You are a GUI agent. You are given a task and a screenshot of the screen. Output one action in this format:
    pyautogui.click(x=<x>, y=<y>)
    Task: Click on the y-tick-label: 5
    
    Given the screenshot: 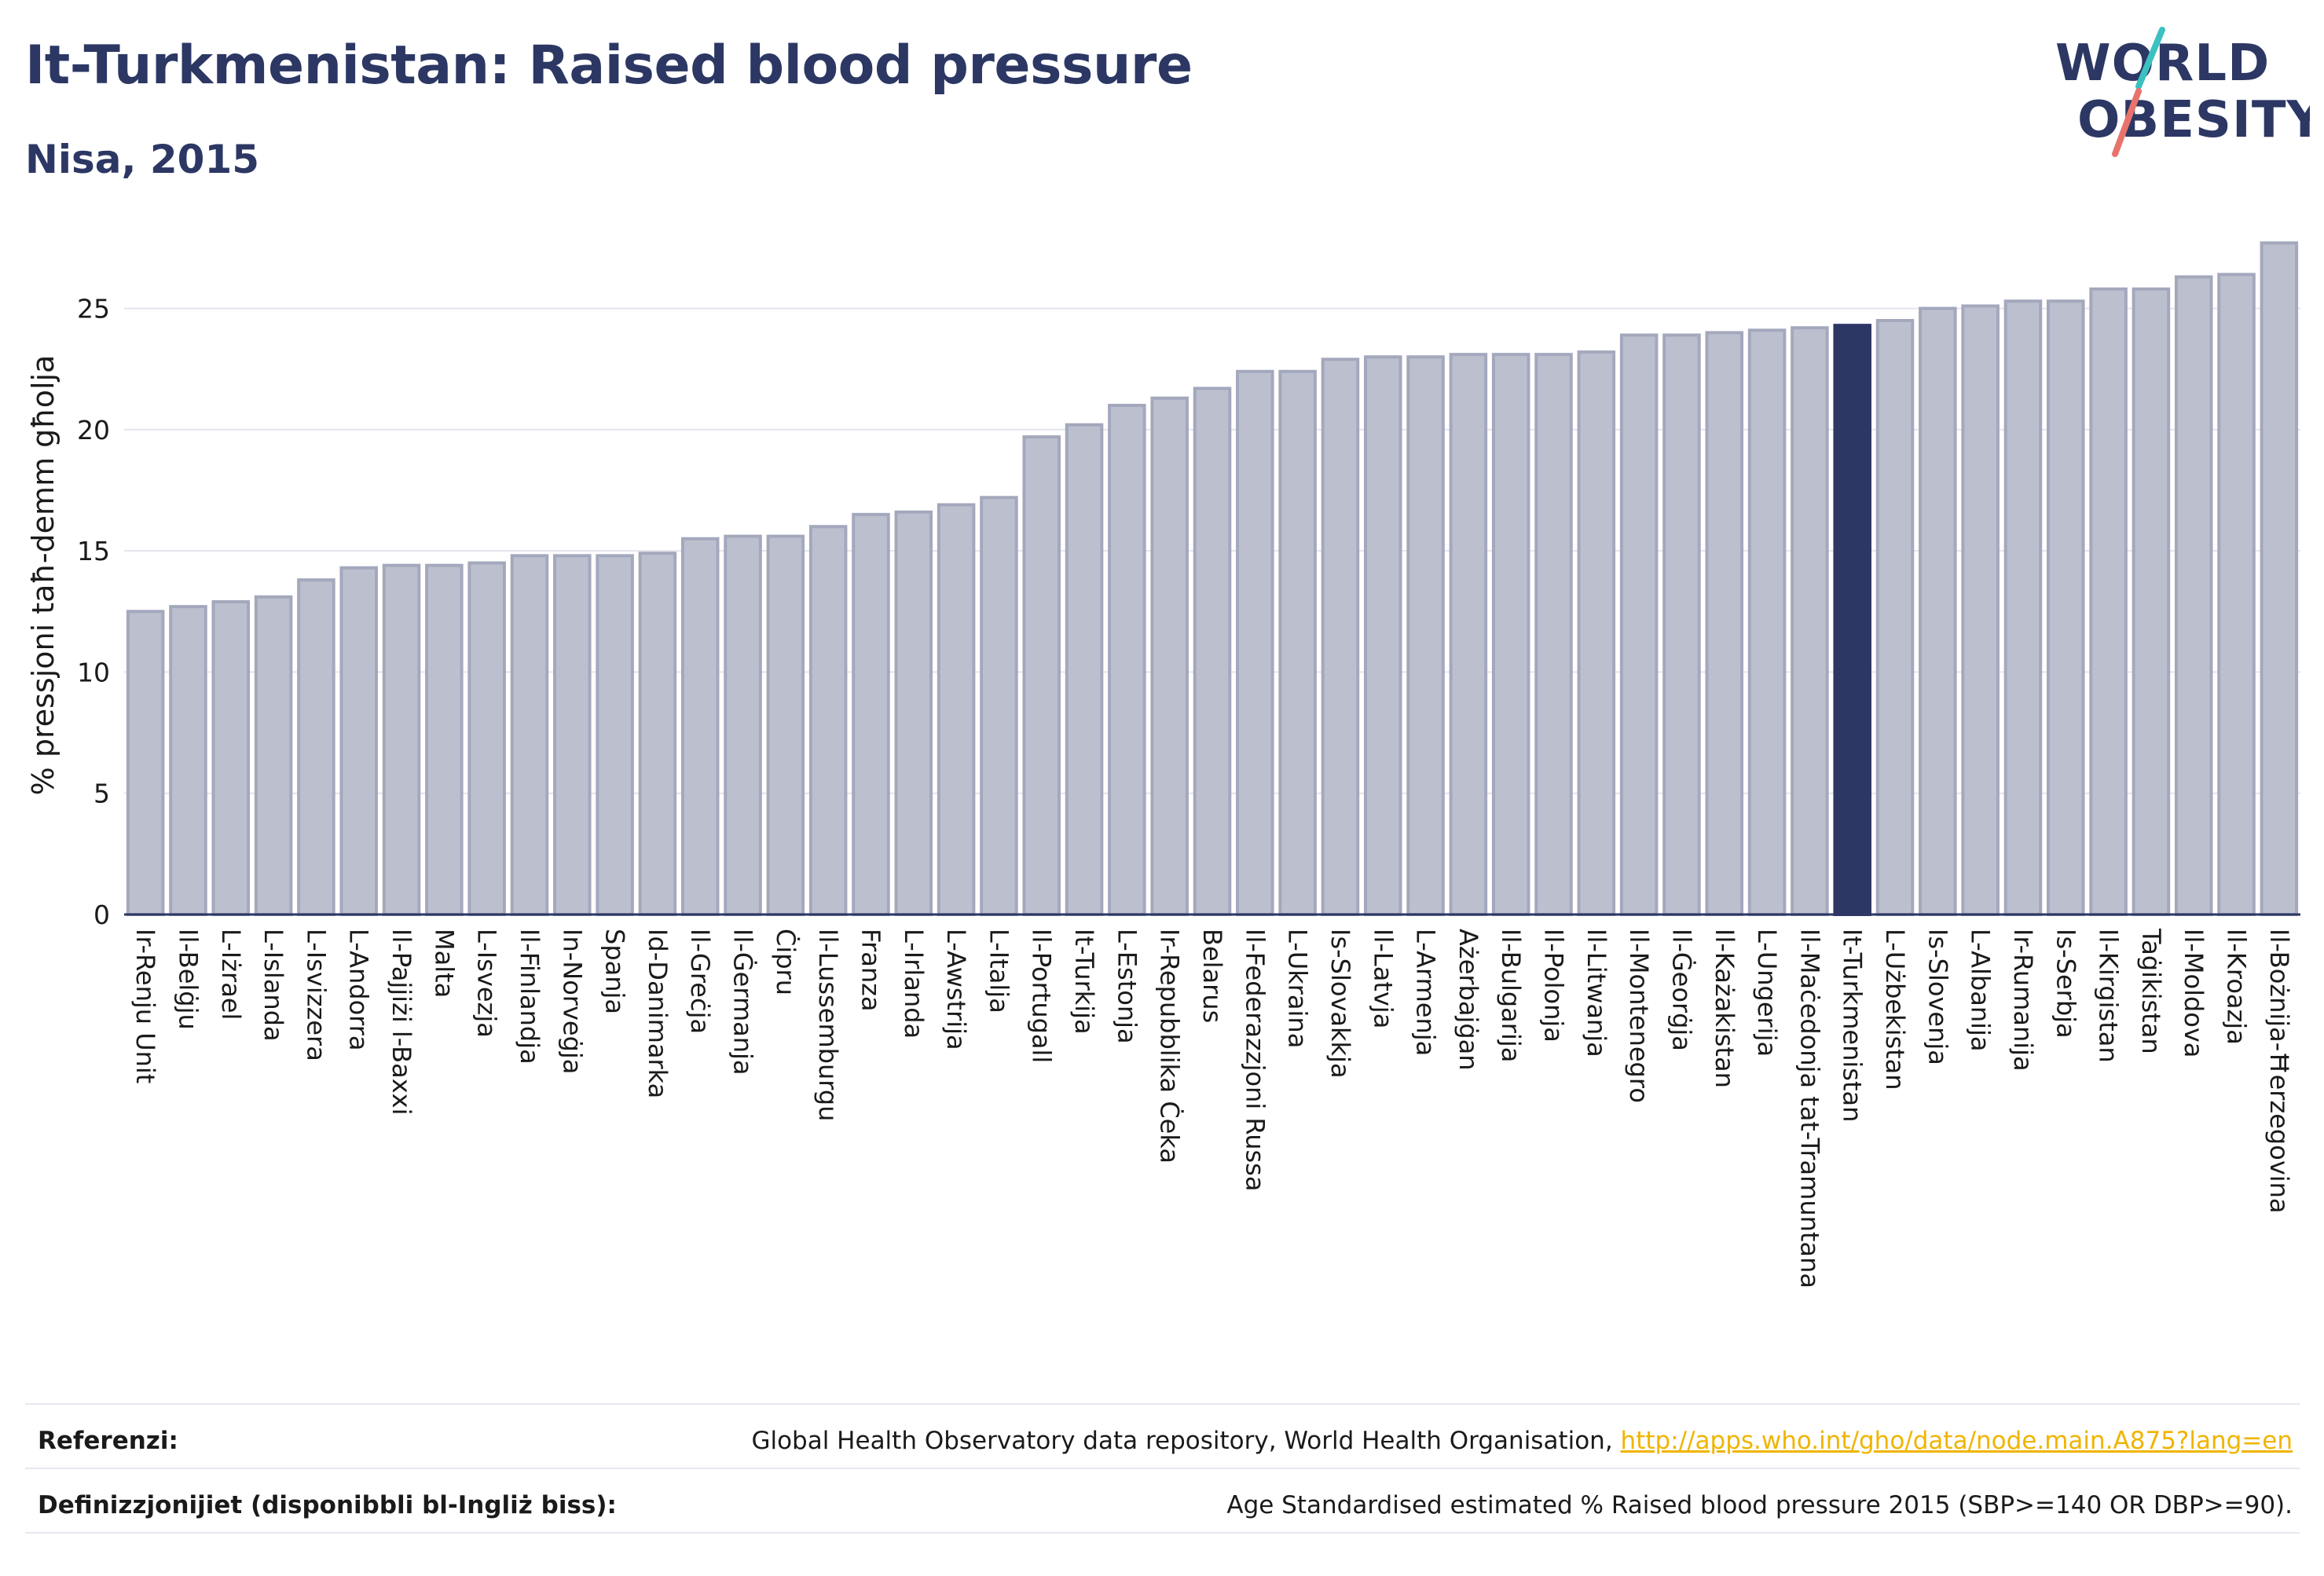 What is the action you would take?
    pyautogui.click(x=101, y=794)
    